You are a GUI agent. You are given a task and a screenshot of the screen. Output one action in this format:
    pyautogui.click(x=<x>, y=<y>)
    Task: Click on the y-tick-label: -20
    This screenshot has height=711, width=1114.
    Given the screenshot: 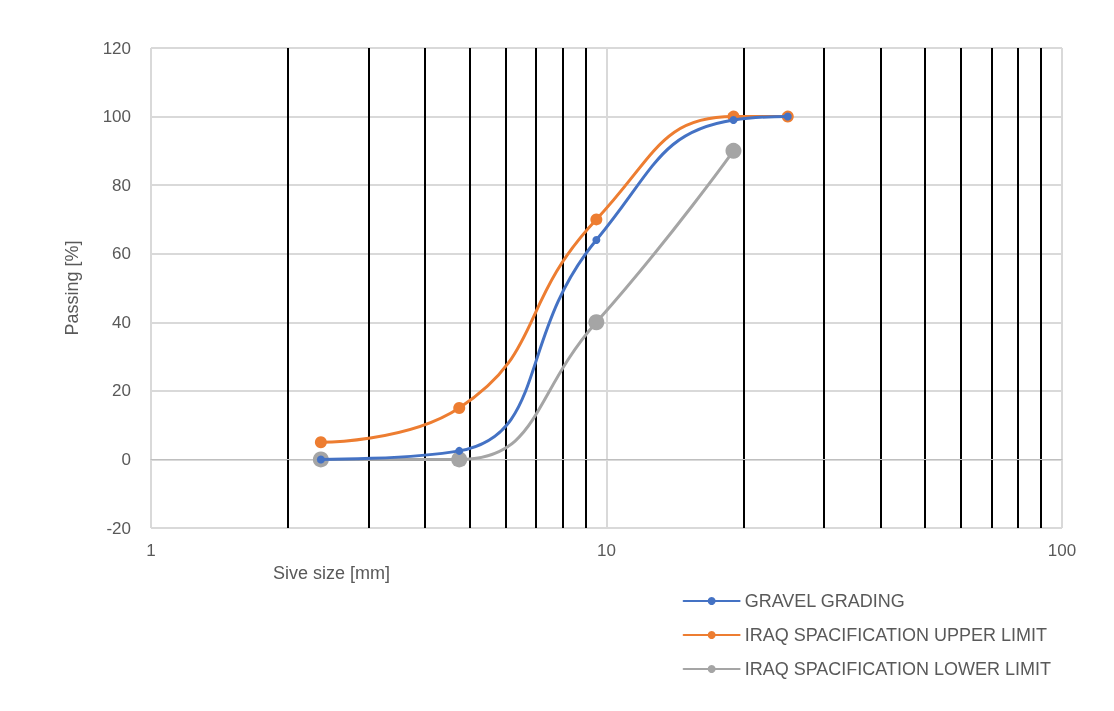 What is the action you would take?
    pyautogui.click(x=118, y=528)
    